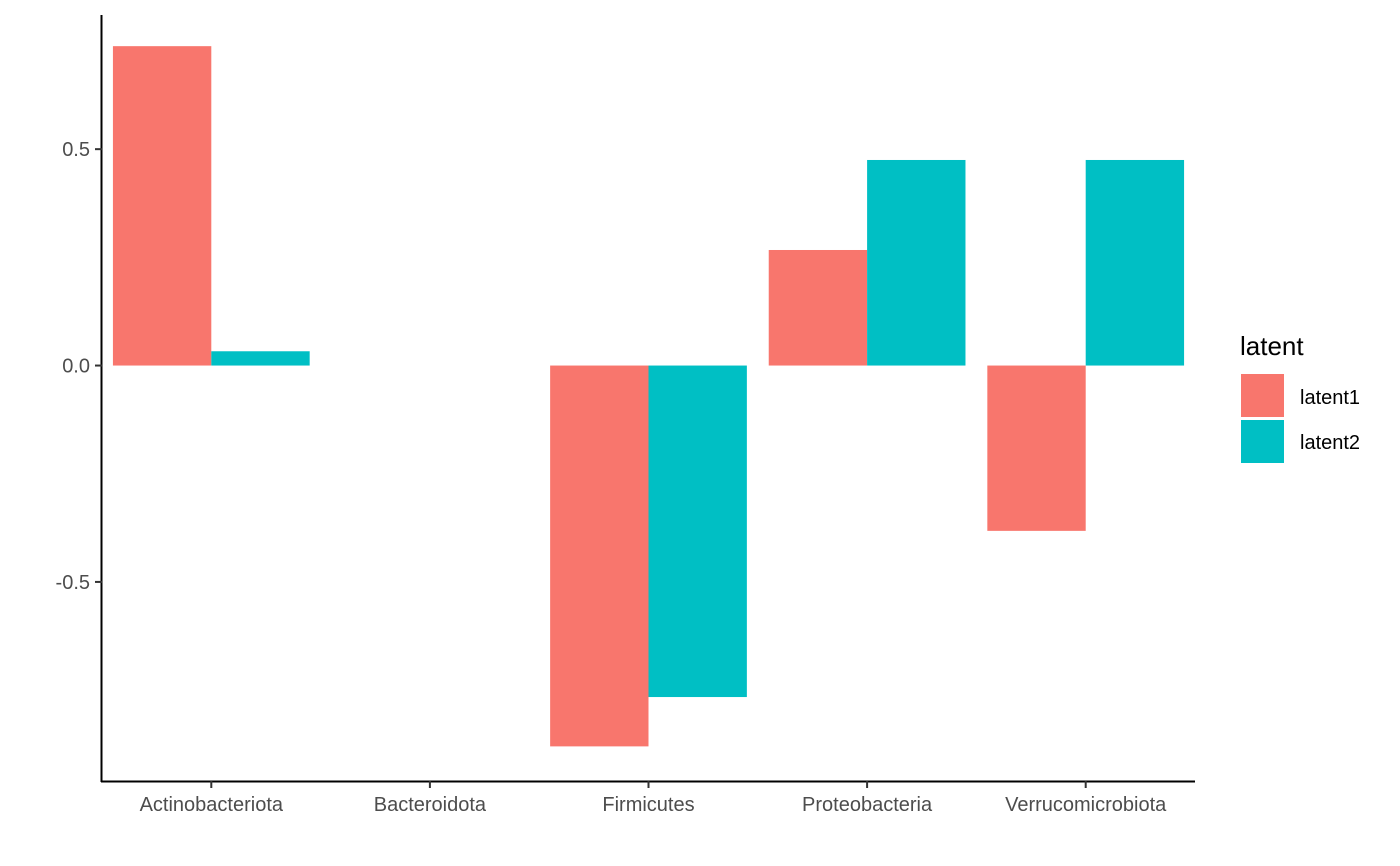 The image size is (1400, 866). Describe the element at coordinates (1135, 262) in the screenshot. I see `bar-latent2-verrucomicrobiota` at that location.